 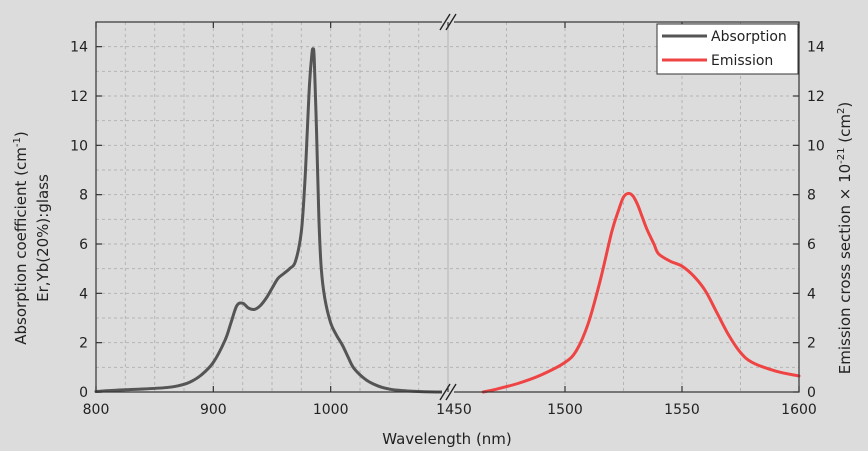 What do you see at coordinates (79, 97) in the screenshot?
I see `y-tick-label-left: 12` at bounding box center [79, 97].